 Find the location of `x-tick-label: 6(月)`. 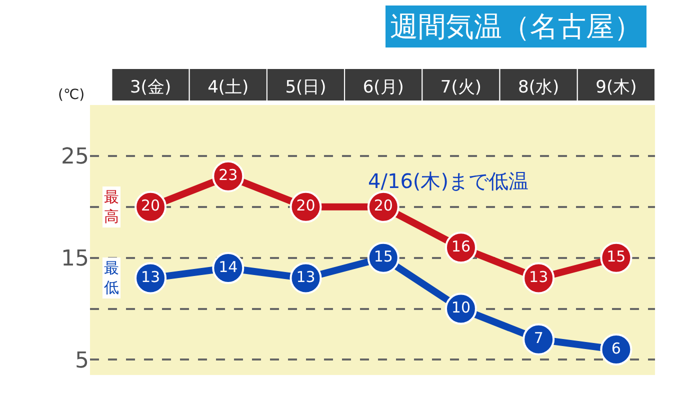

x-tick-label: 6(月) is located at coordinates (383, 88).